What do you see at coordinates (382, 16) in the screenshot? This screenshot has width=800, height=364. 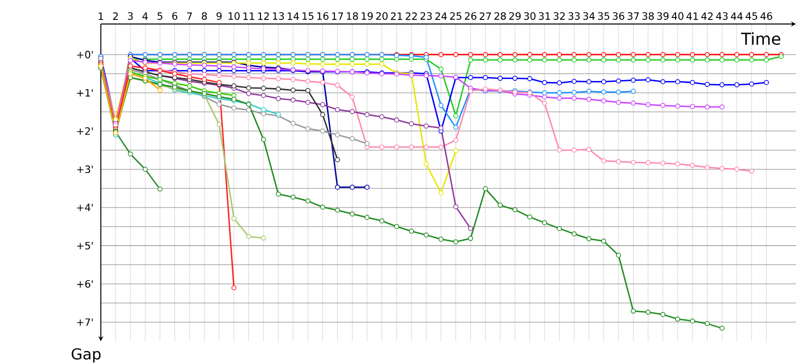 I see `x-tick-label: 20` at bounding box center [382, 16].